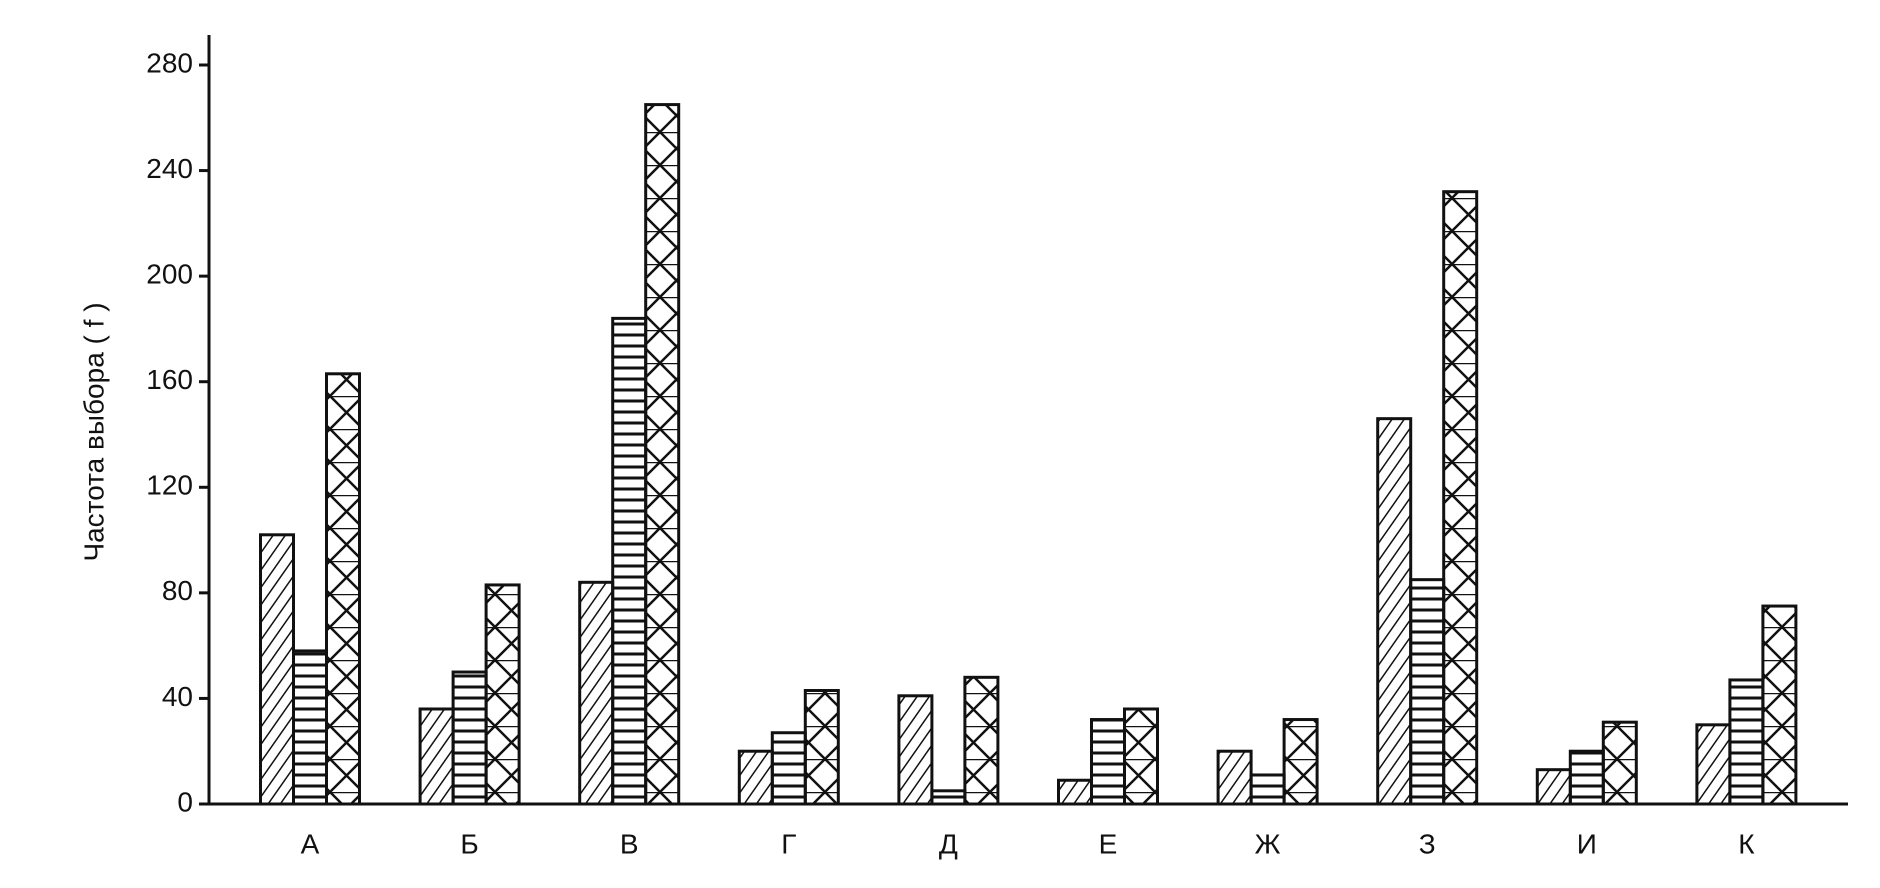  Describe the element at coordinates (169, 379) in the screenshot. I see `y-tick-label: 160` at that location.